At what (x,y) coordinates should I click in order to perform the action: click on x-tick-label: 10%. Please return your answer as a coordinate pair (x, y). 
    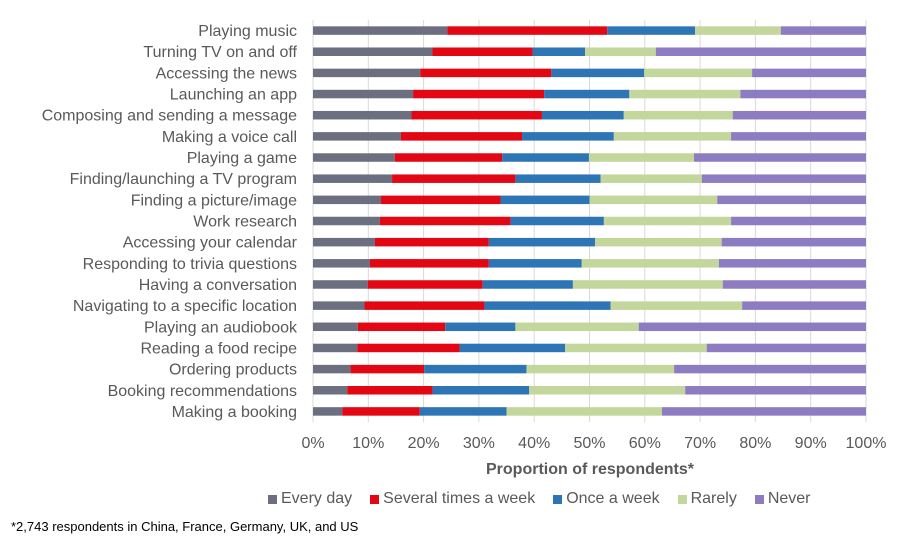
    Looking at the image, I should click on (368, 443).